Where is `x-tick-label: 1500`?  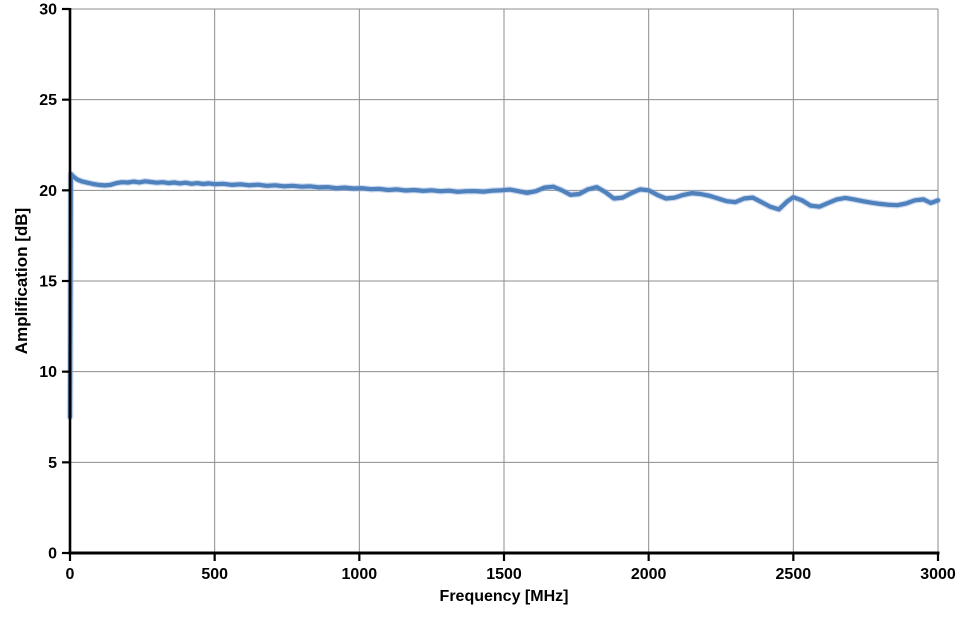 x-tick-label: 1500 is located at coordinates (504, 574).